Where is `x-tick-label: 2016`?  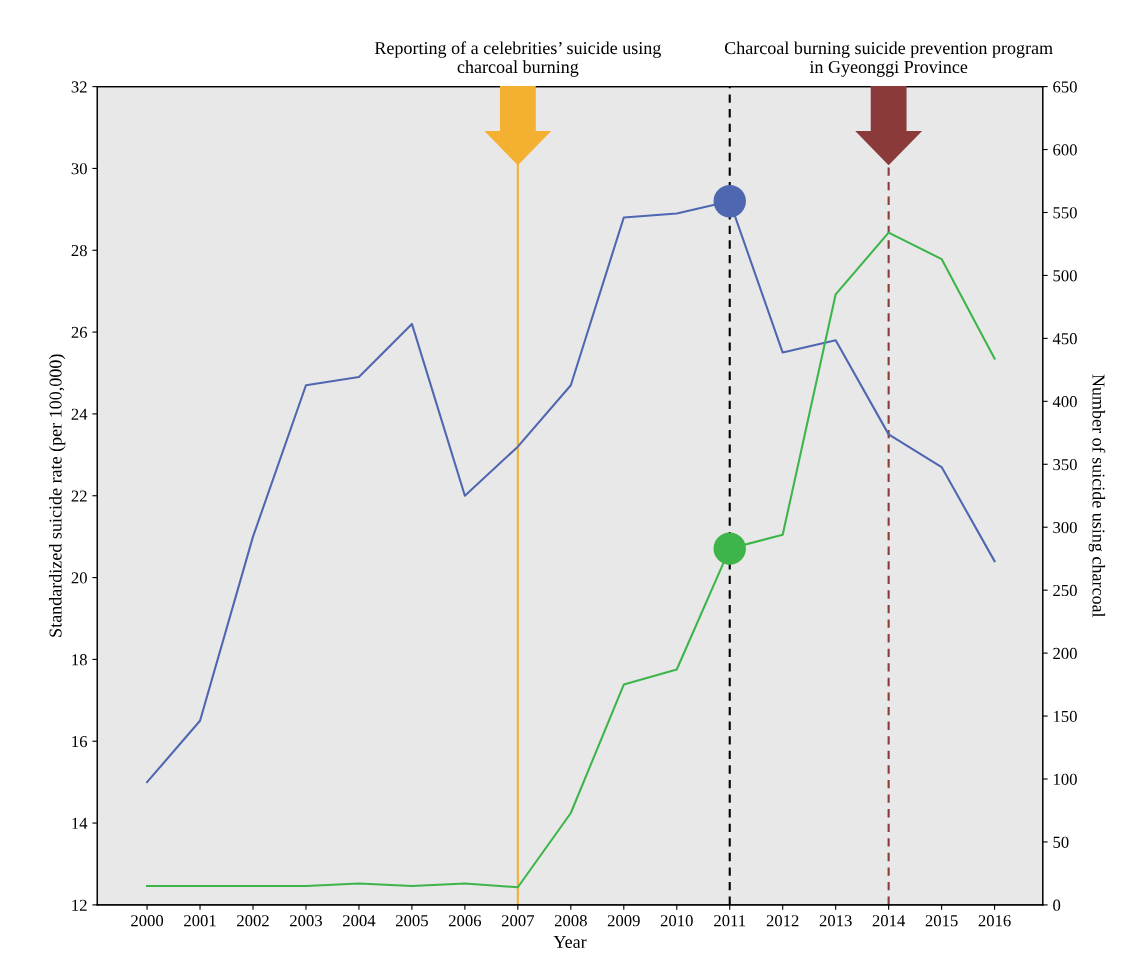 x-tick-label: 2016 is located at coordinates (994, 921).